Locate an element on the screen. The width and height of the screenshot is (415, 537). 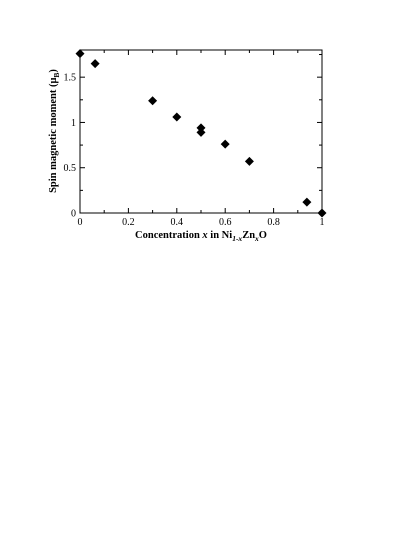
x-axis-title-sub1: 1-x is located at coordinates (237, 238).